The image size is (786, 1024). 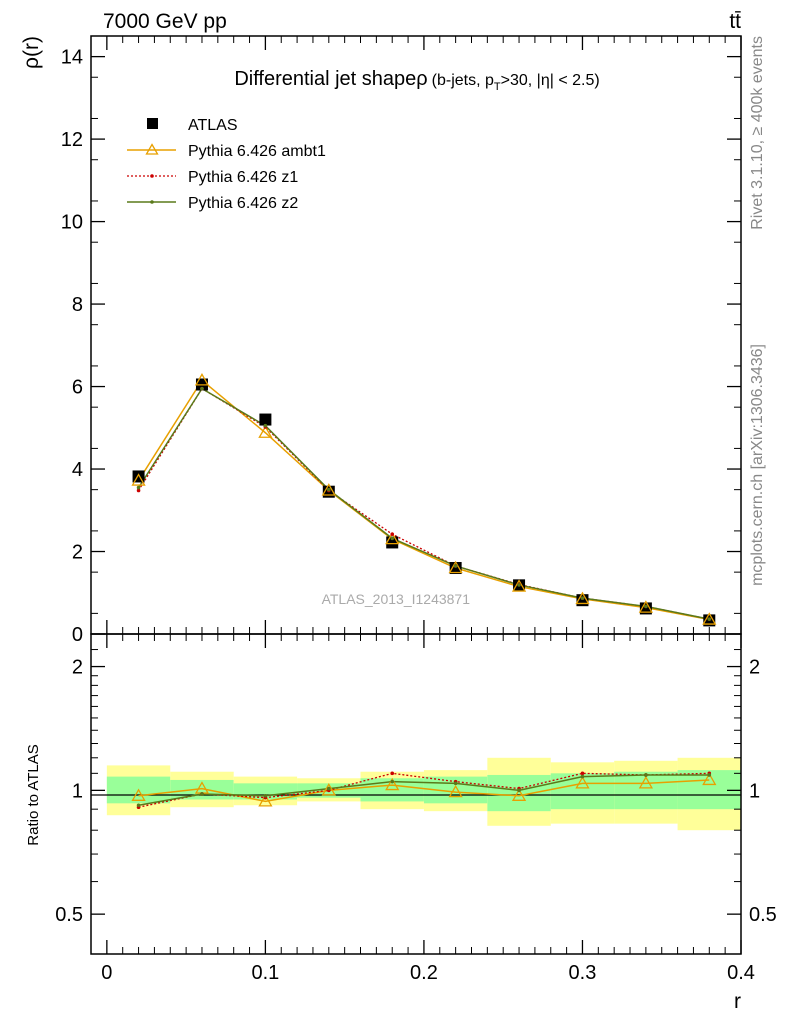 I want to click on main-y-tick-label: 4, so click(x=77, y=470).